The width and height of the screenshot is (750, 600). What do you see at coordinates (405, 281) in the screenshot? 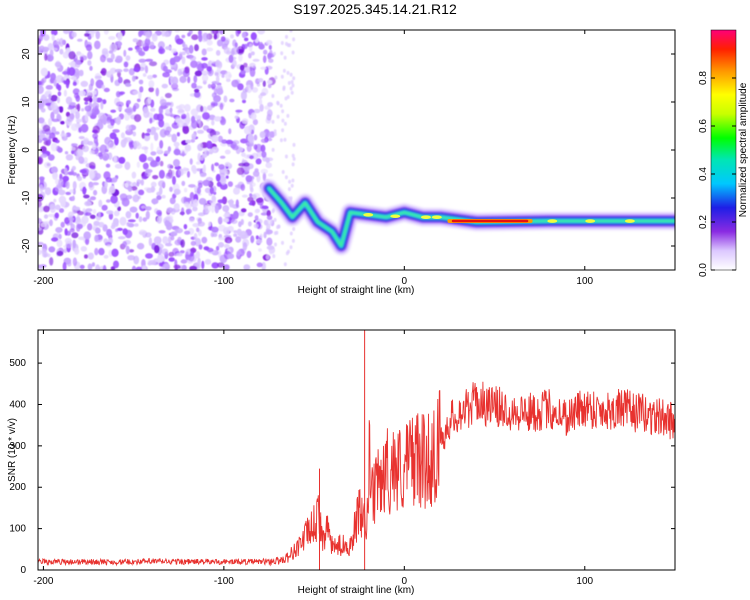
I see `spectrogram-x-tick-label: 0` at bounding box center [405, 281].